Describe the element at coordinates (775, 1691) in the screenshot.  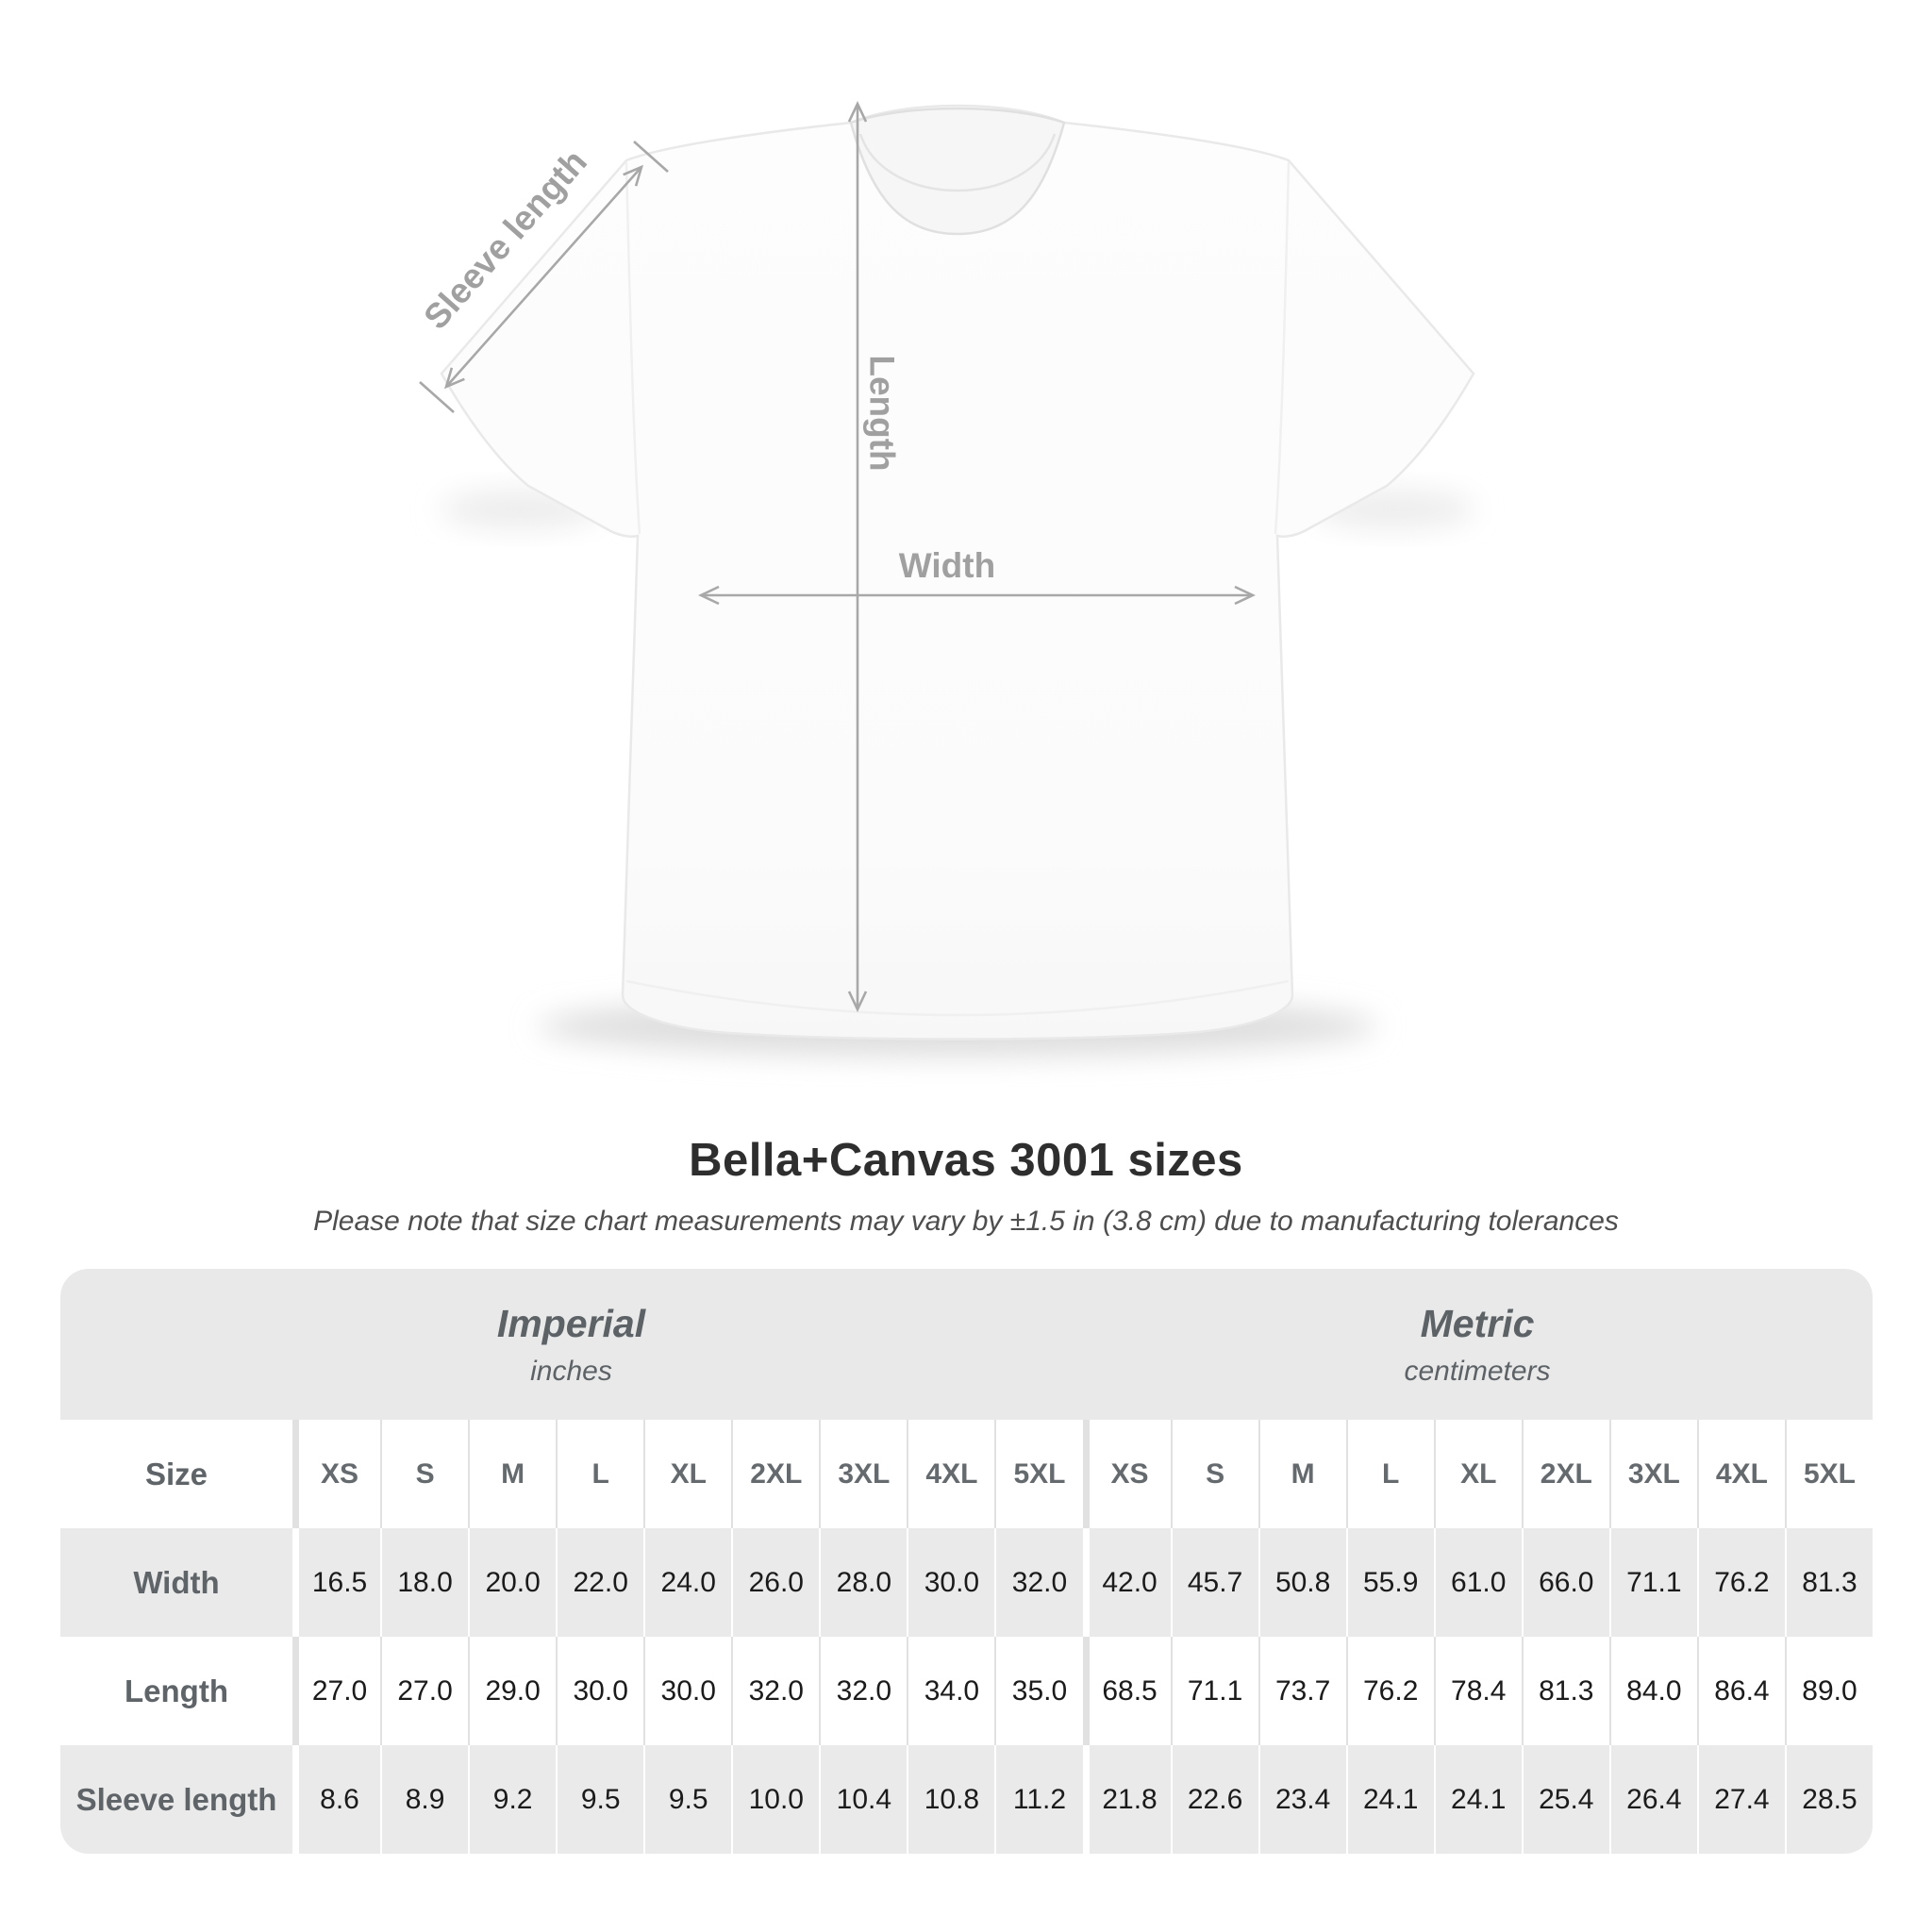
I see `cell-length-imperial-2xl: 32.0` at that location.